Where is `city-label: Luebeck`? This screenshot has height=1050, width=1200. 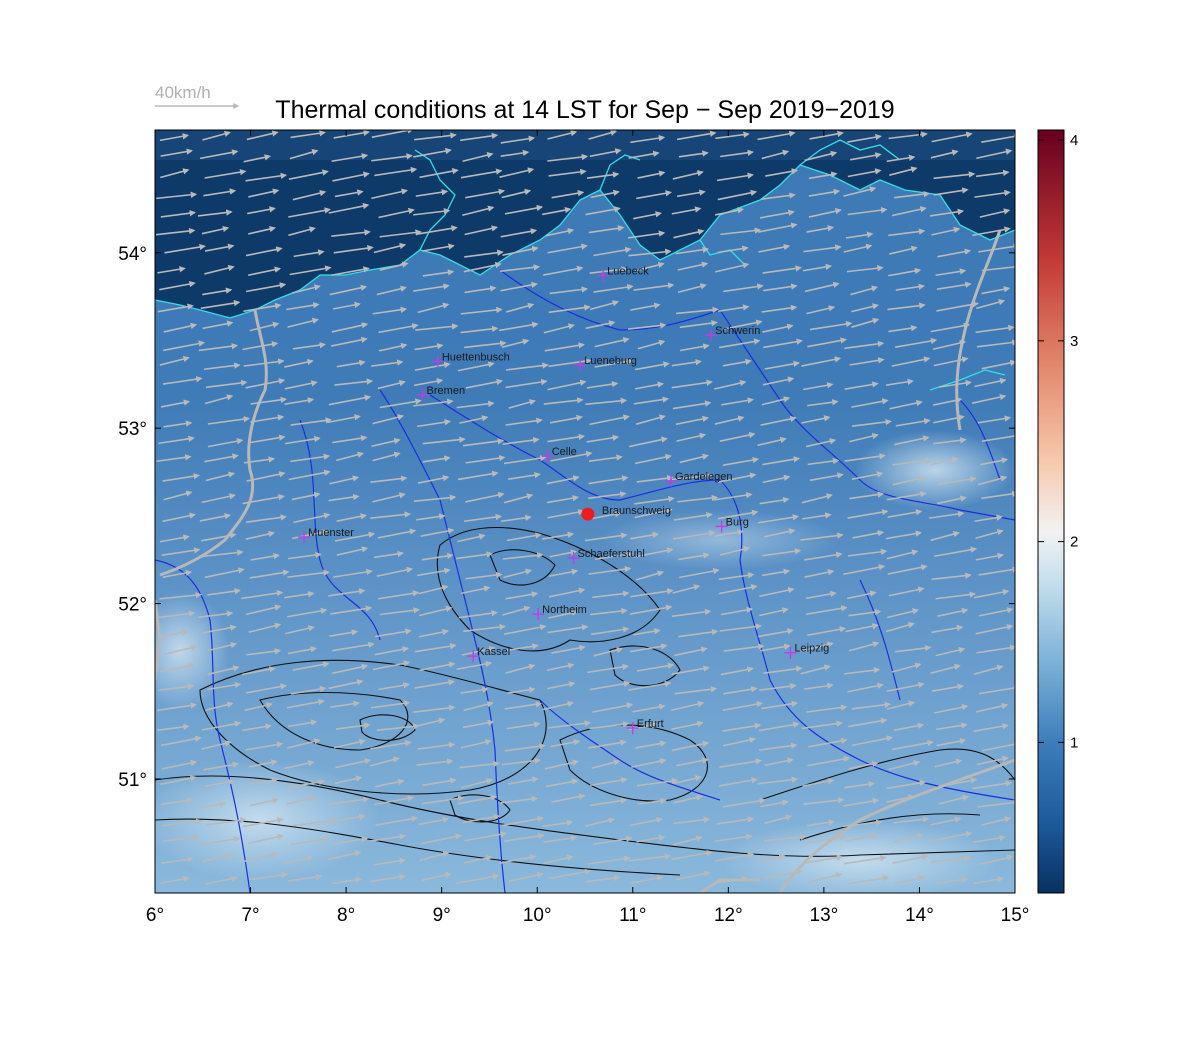 city-label: Luebeck is located at coordinates (628, 272).